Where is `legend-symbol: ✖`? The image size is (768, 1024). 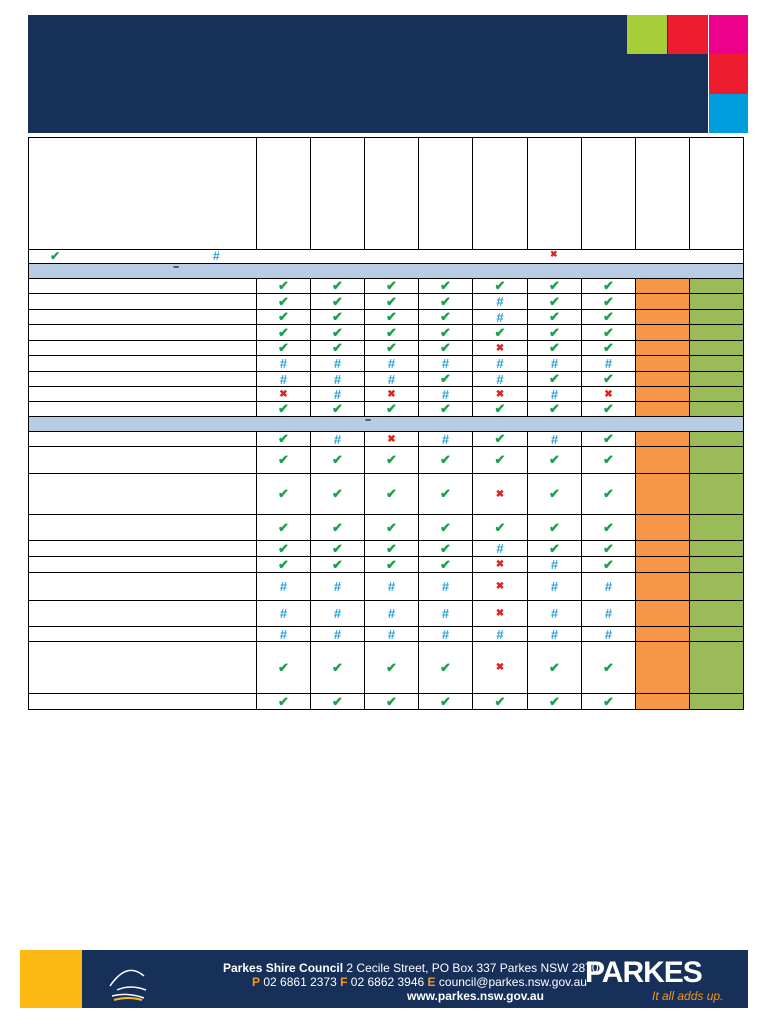 legend-symbol: ✖ is located at coordinates (554, 254).